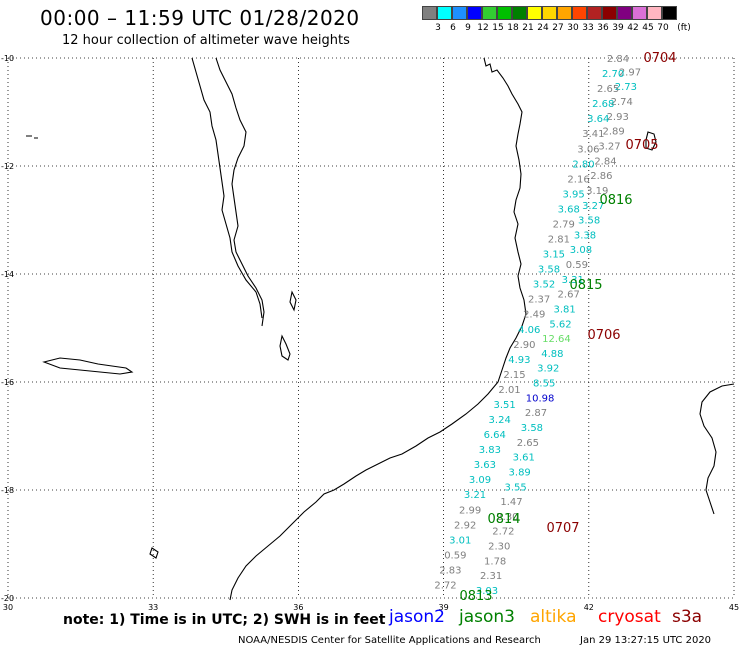  Describe the element at coordinates (585, 285) in the screenshot. I see `pass-time-label: 0815` at that location.